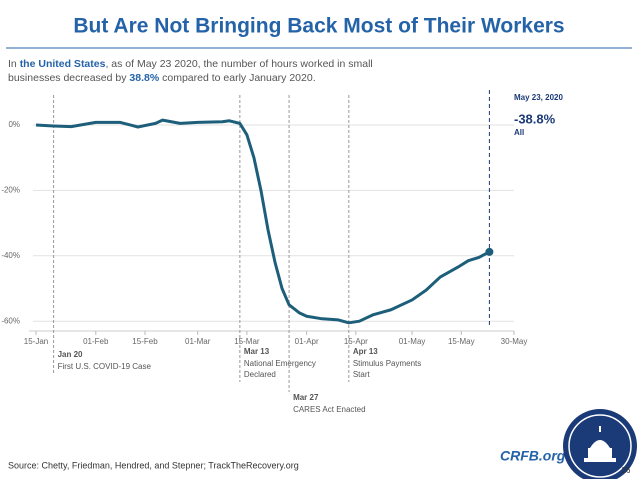 This screenshot has height=479, width=638. I want to click on event-text: National Emergency, so click(280, 363).